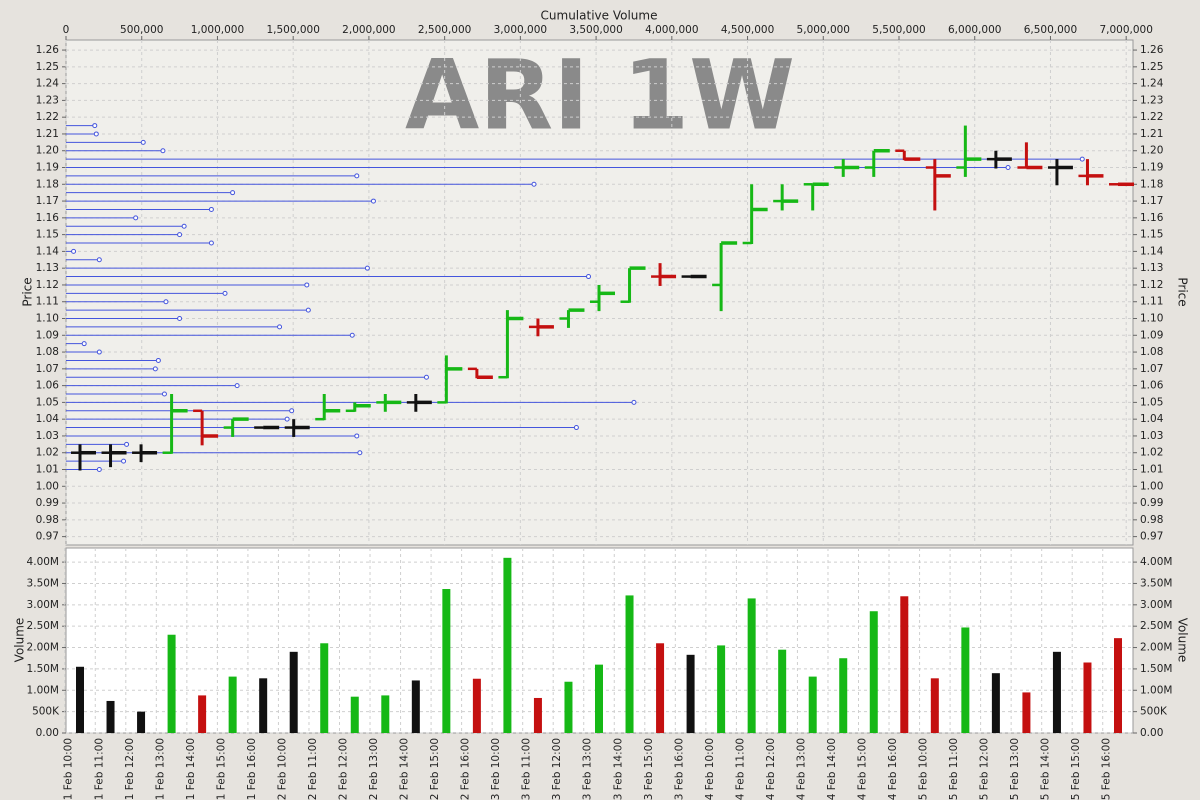 This screenshot has height=800, width=1200. I want to click on x-tick-label: 15 Feb 11:00, so click(954, 769).